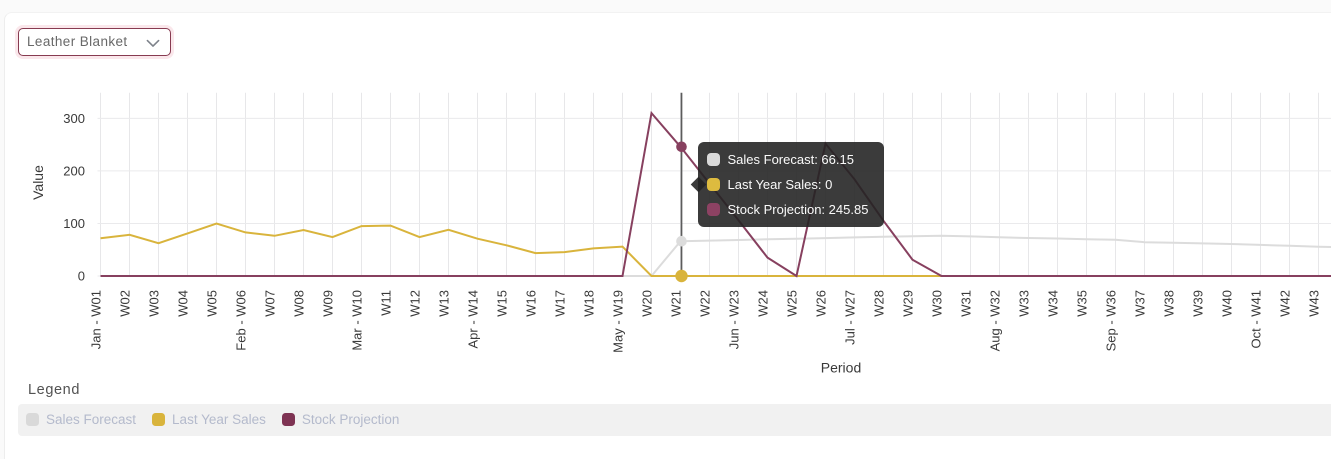  What do you see at coordinates (589, 303) in the screenshot?
I see `svg-text: W18` at bounding box center [589, 303].